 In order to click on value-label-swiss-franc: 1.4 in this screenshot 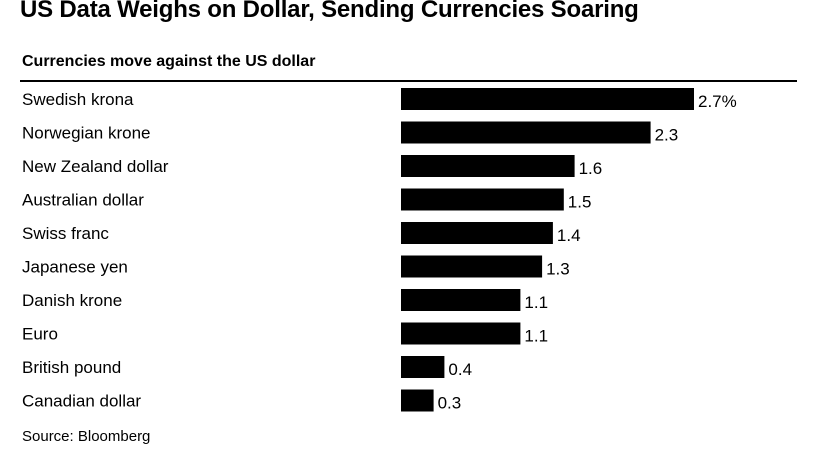, I will do `click(569, 235)`.